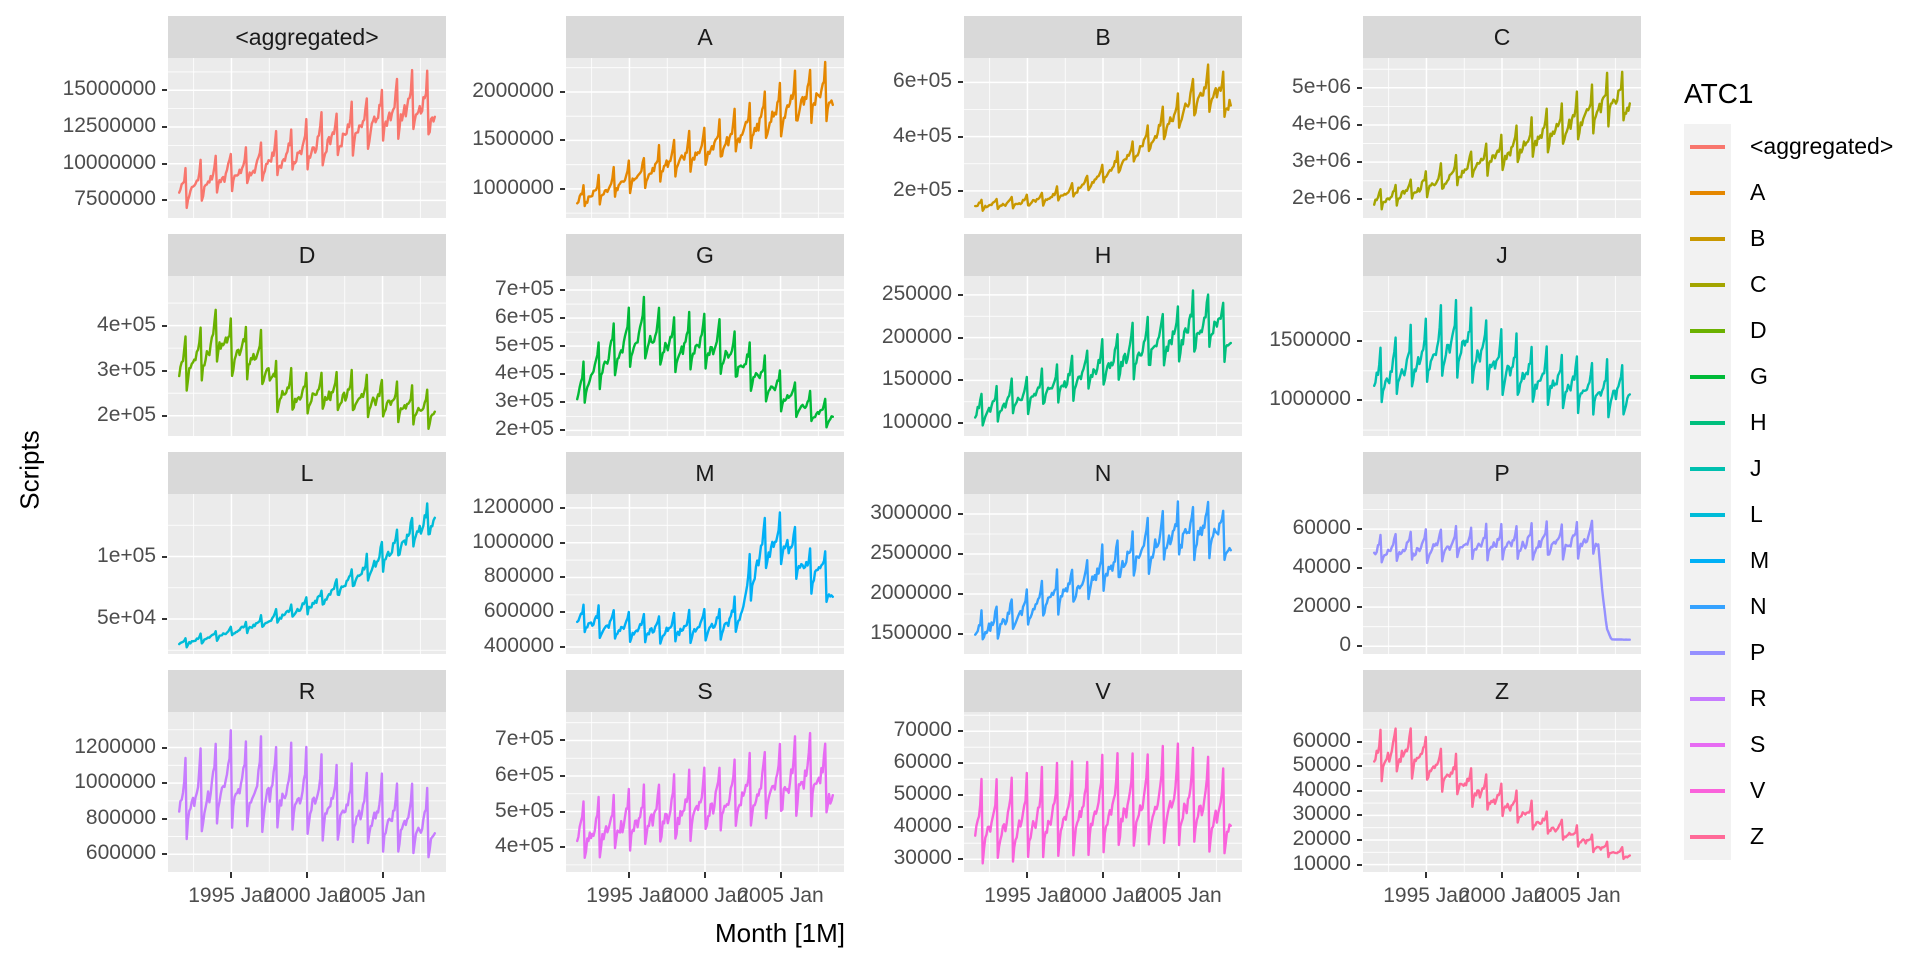  Describe the element at coordinates (513, 506) in the screenshot. I see `y-tick-label: 1200000` at that location.